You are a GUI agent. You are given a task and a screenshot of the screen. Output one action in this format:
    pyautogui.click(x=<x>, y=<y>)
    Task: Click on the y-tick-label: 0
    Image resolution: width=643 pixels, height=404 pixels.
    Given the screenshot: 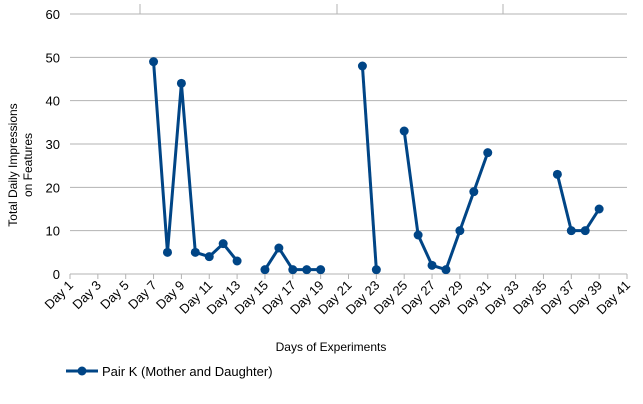 What is the action you would take?
    pyautogui.click(x=56, y=274)
    